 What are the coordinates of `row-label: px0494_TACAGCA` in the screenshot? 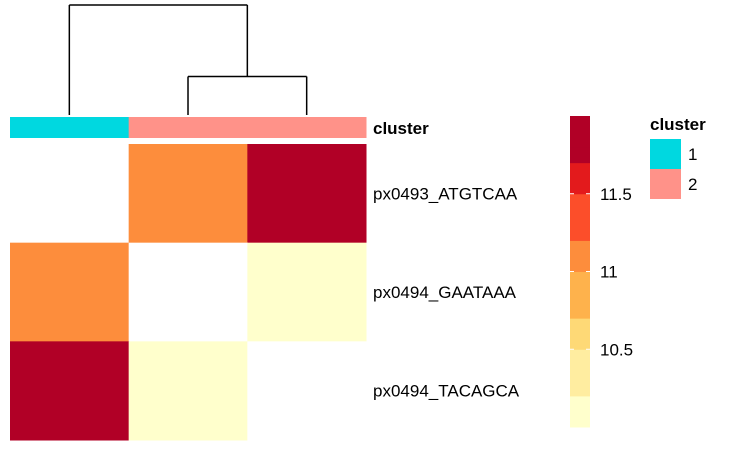 It's located at (446, 391).